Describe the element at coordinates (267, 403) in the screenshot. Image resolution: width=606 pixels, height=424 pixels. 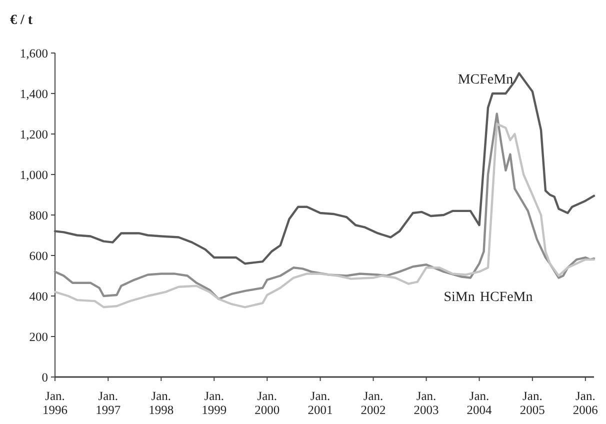
I see `x-tick-label: Jan. 2000` at that location.